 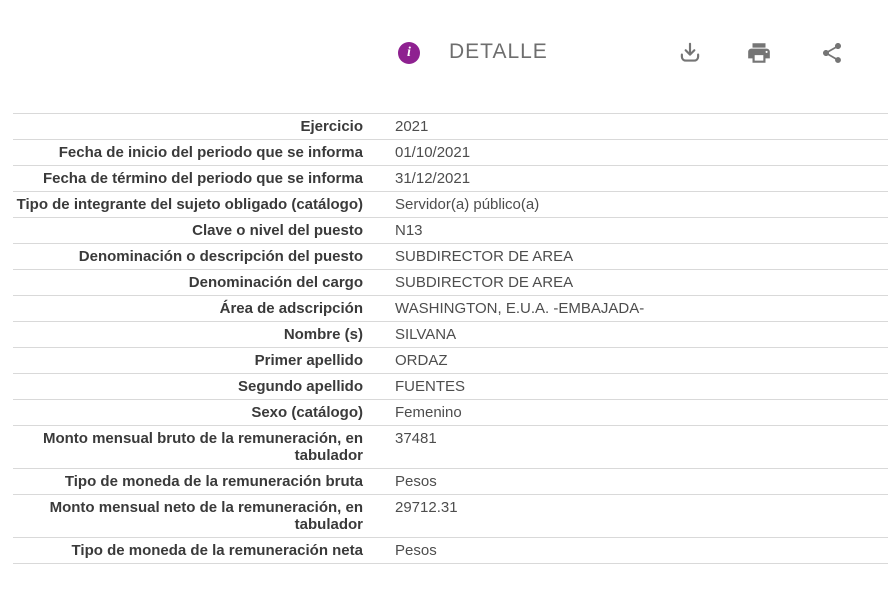 What do you see at coordinates (323, 334) in the screenshot?
I see `row-label: Nombre (s)` at bounding box center [323, 334].